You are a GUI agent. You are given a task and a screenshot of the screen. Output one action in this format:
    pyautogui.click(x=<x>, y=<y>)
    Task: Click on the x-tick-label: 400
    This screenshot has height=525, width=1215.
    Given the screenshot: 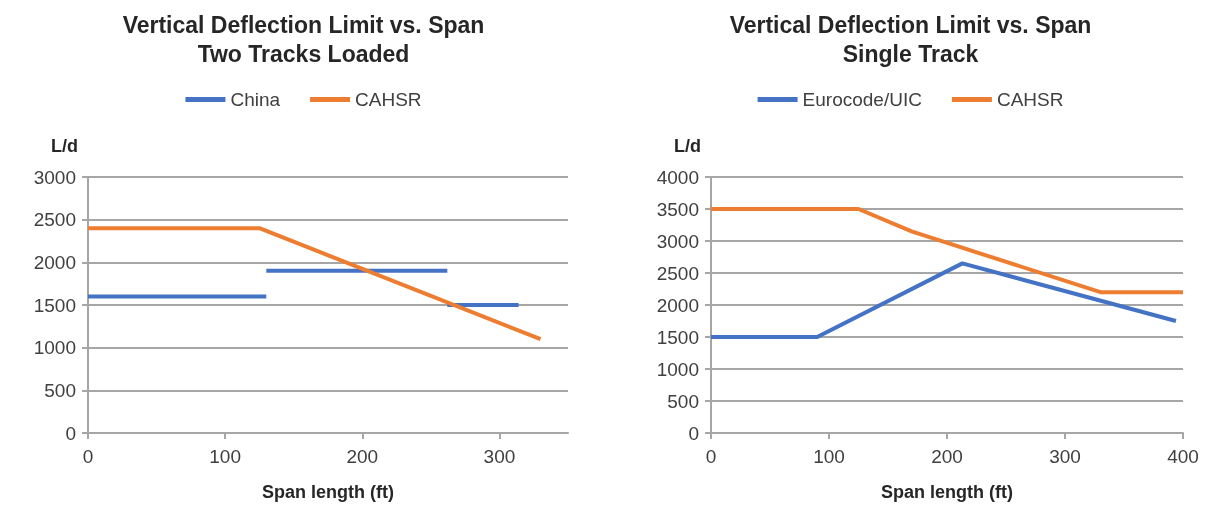 What is the action you would take?
    pyautogui.click(x=1183, y=456)
    